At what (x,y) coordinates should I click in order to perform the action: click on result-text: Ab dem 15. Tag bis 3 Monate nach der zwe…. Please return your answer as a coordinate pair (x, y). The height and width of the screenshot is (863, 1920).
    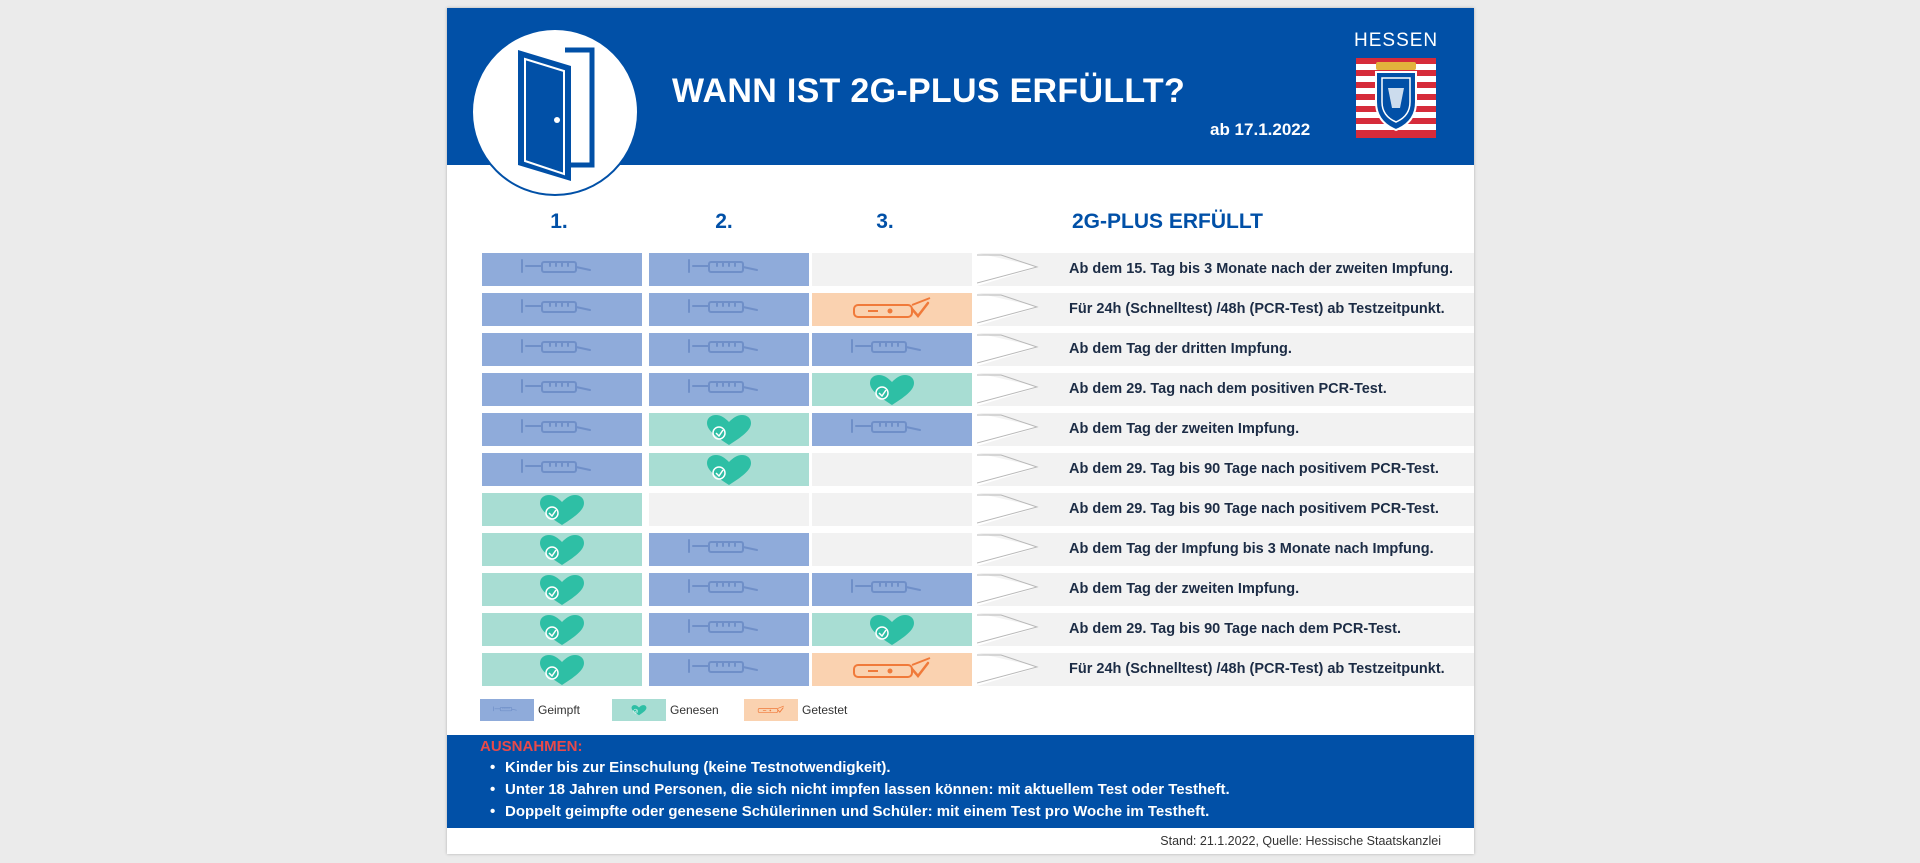
    Looking at the image, I should click on (1261, 269).